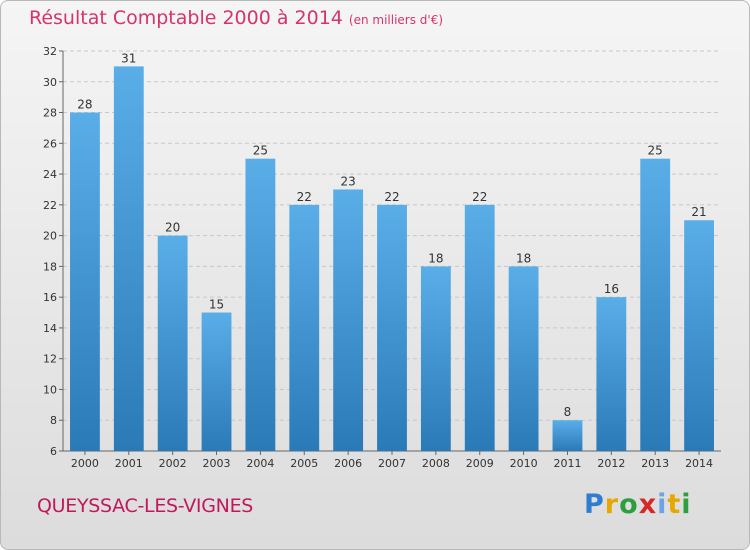  Describe the element at coordinates (145, 506) in the screenshot. I see `town-name: QUEYSSAC-LES-VIGNES` at that location.